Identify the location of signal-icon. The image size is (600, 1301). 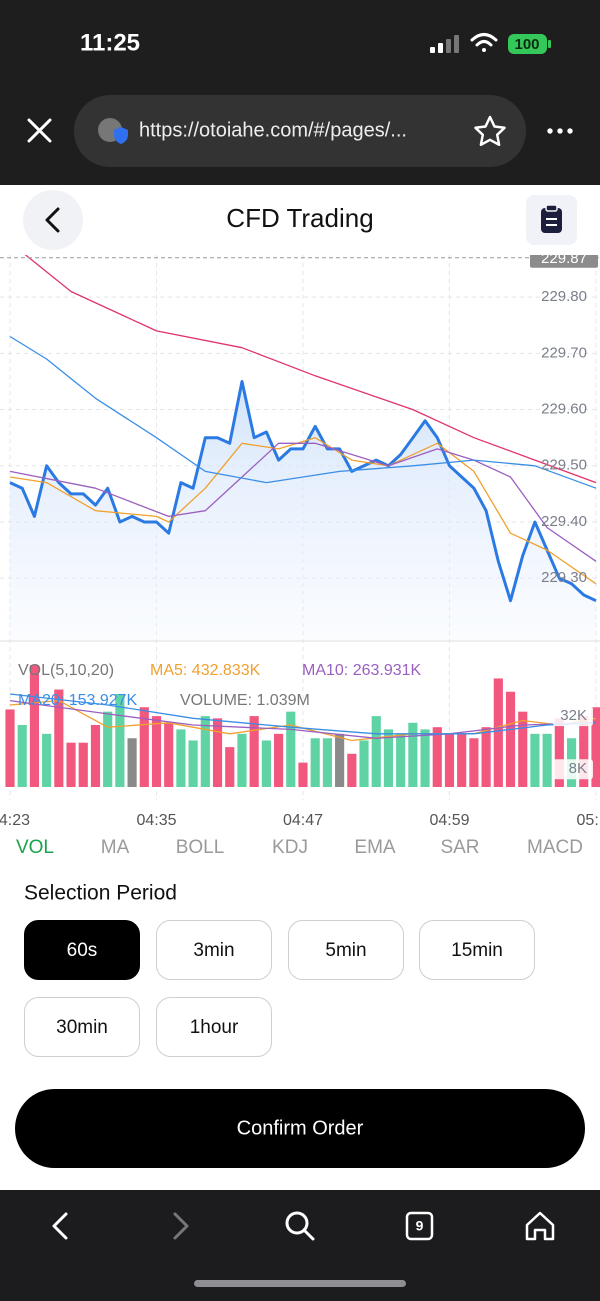
(444, 44).